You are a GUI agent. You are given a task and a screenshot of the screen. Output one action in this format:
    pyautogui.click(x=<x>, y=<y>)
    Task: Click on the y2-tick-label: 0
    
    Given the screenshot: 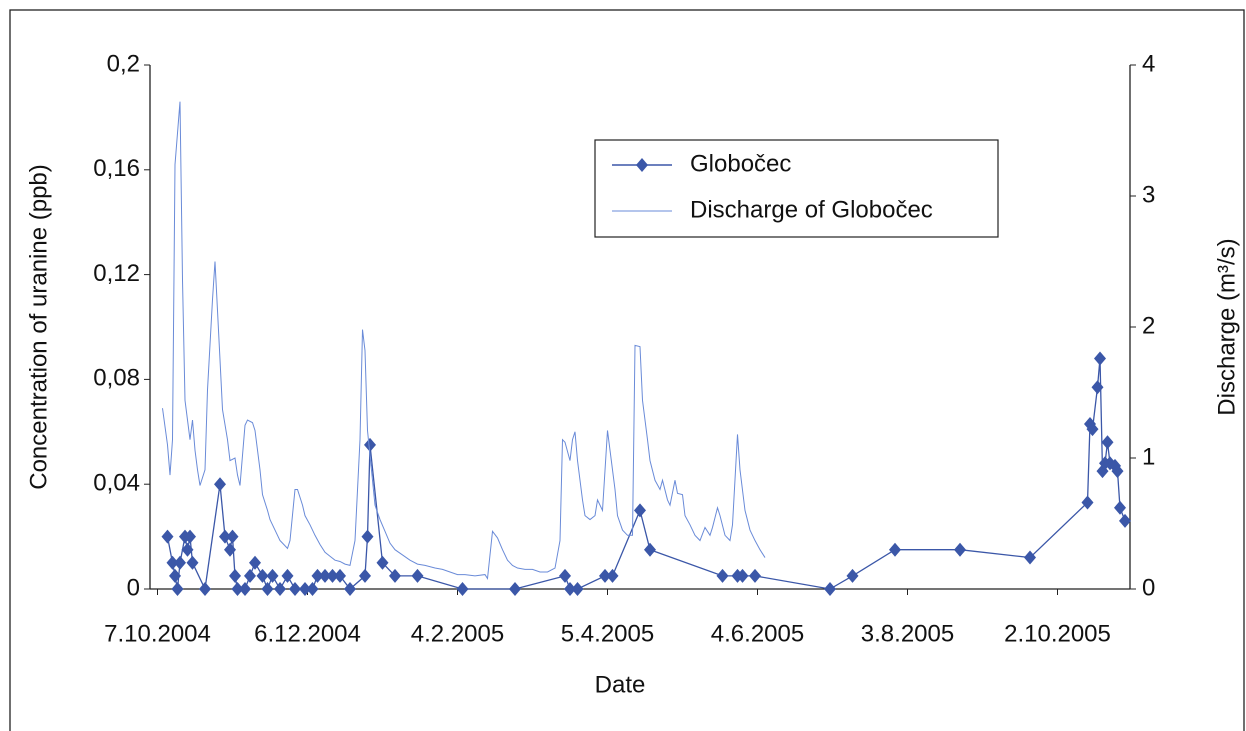 What is the action you would take?
    pyautogui.click(x=1148, y=587)
    